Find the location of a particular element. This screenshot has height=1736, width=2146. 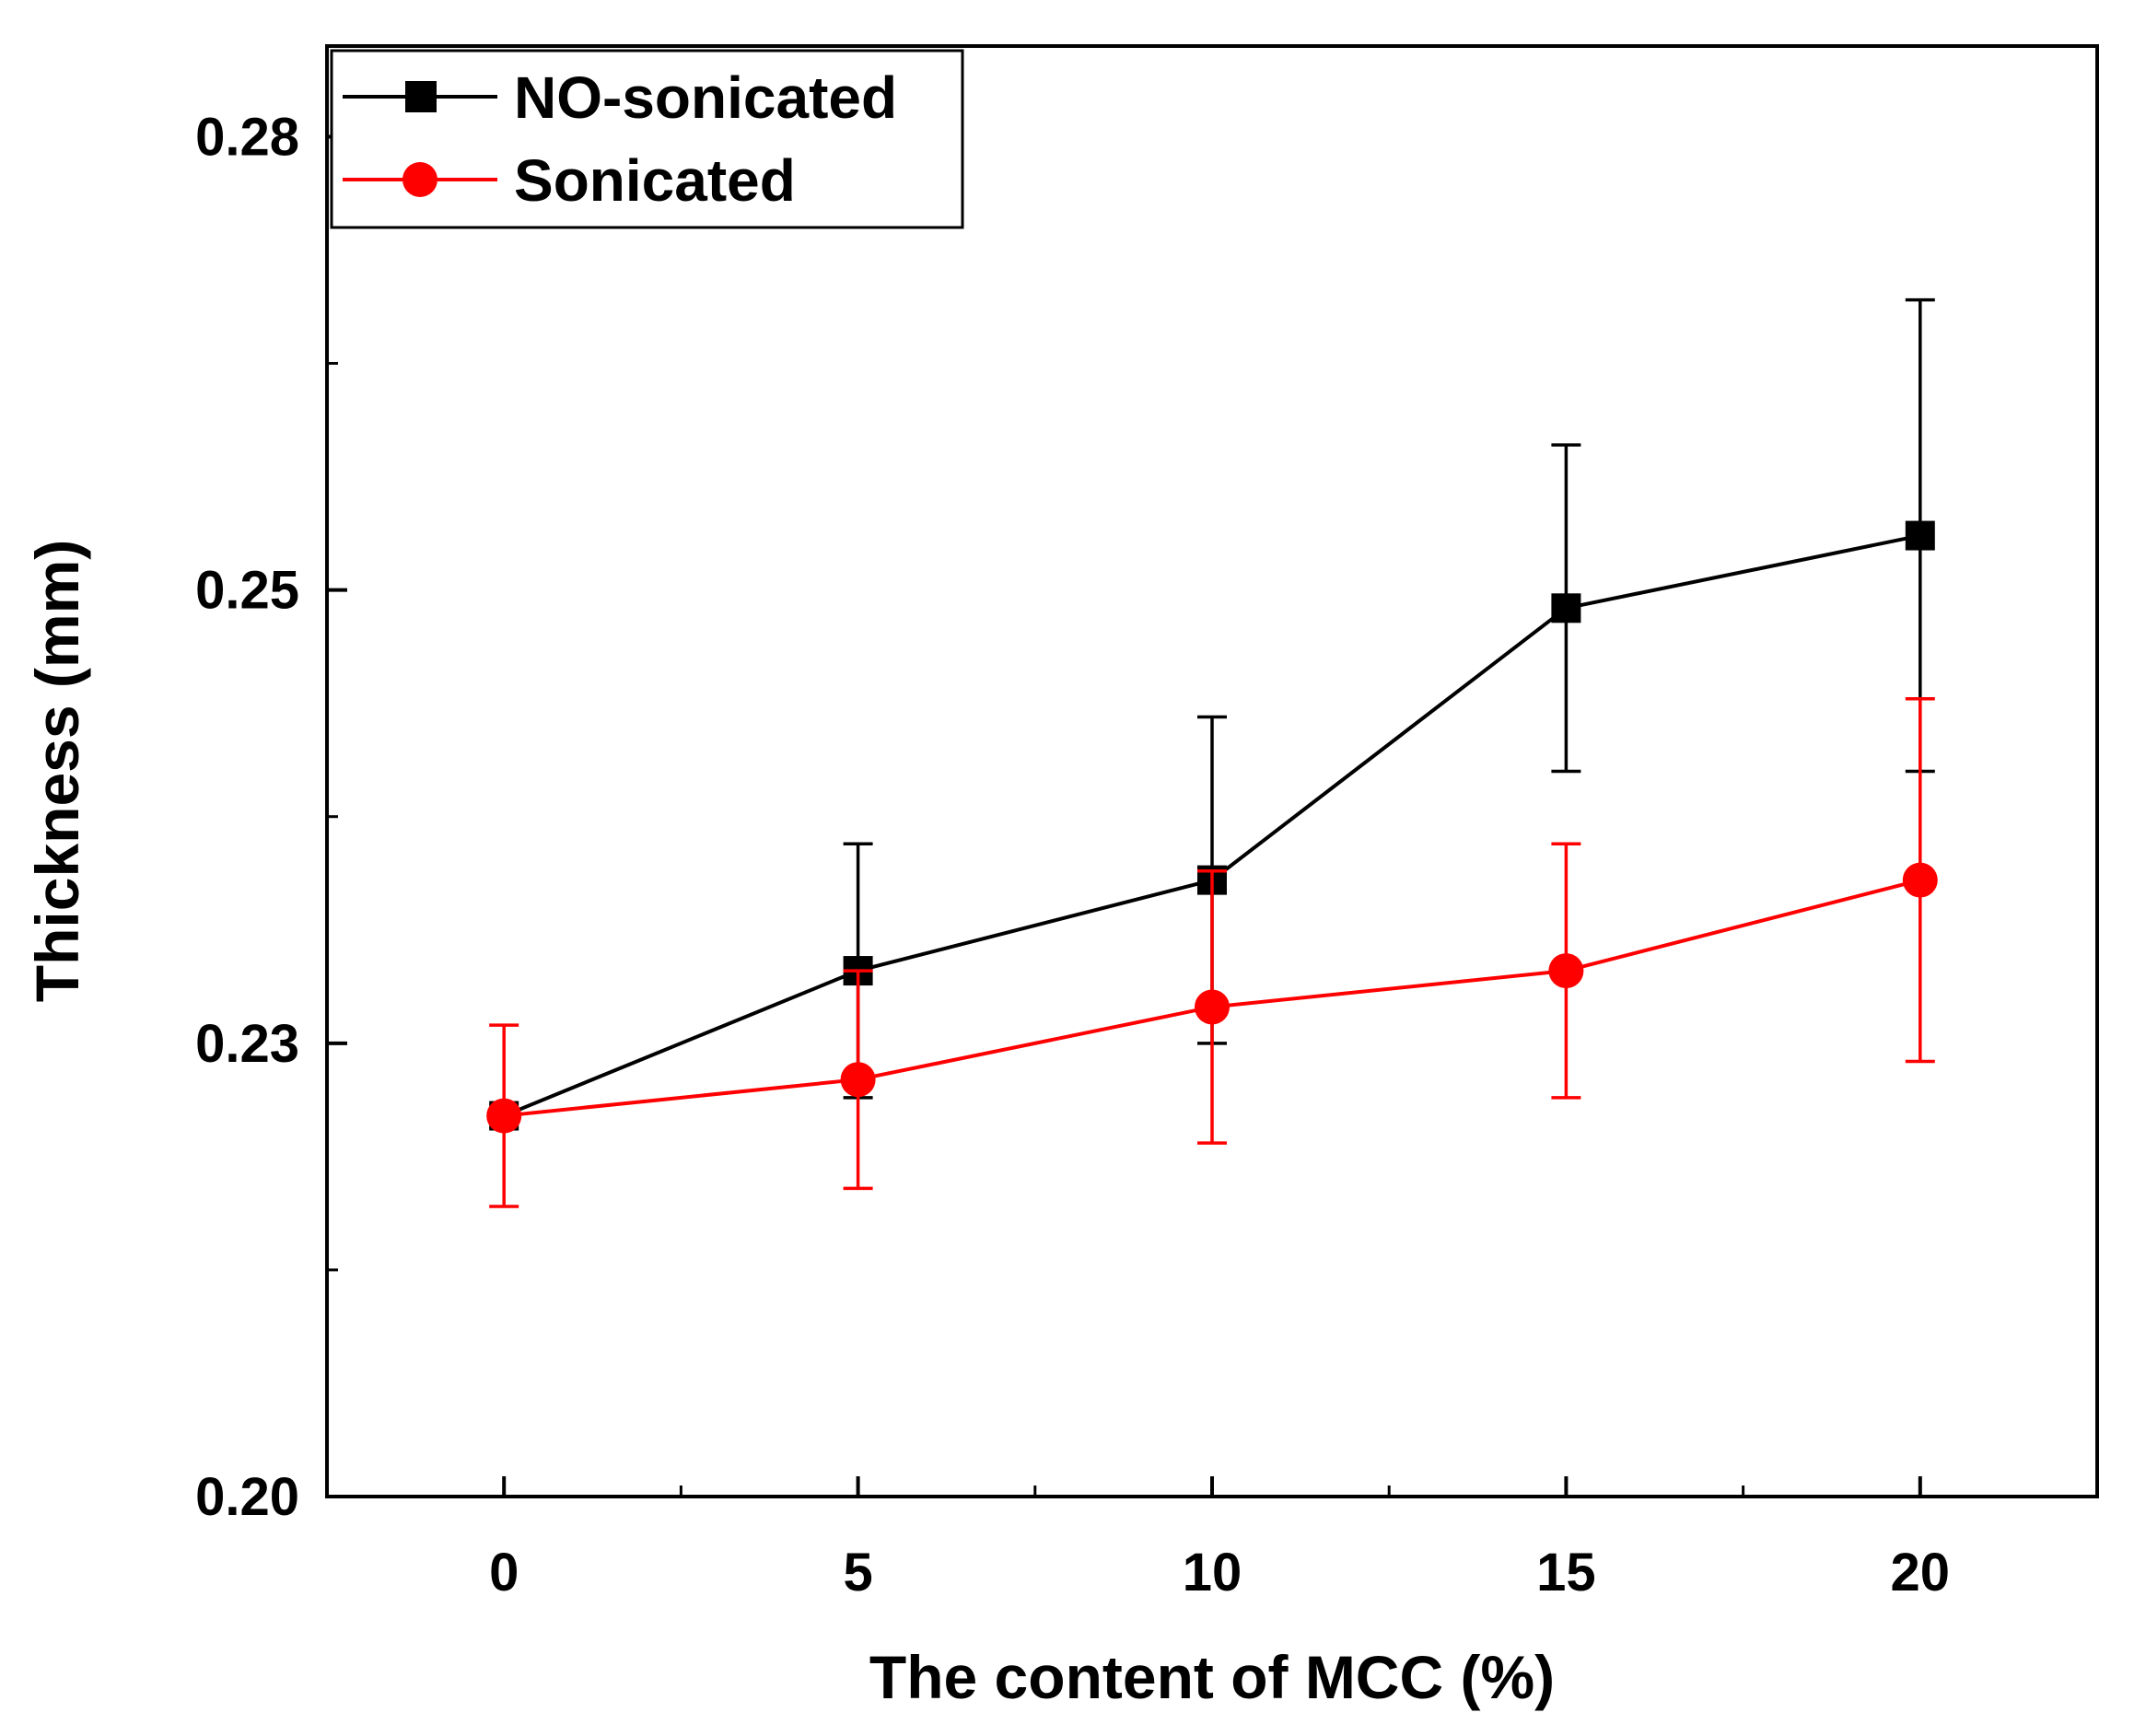

x-tick-label: 0 is located at coordinates (504, 1572).